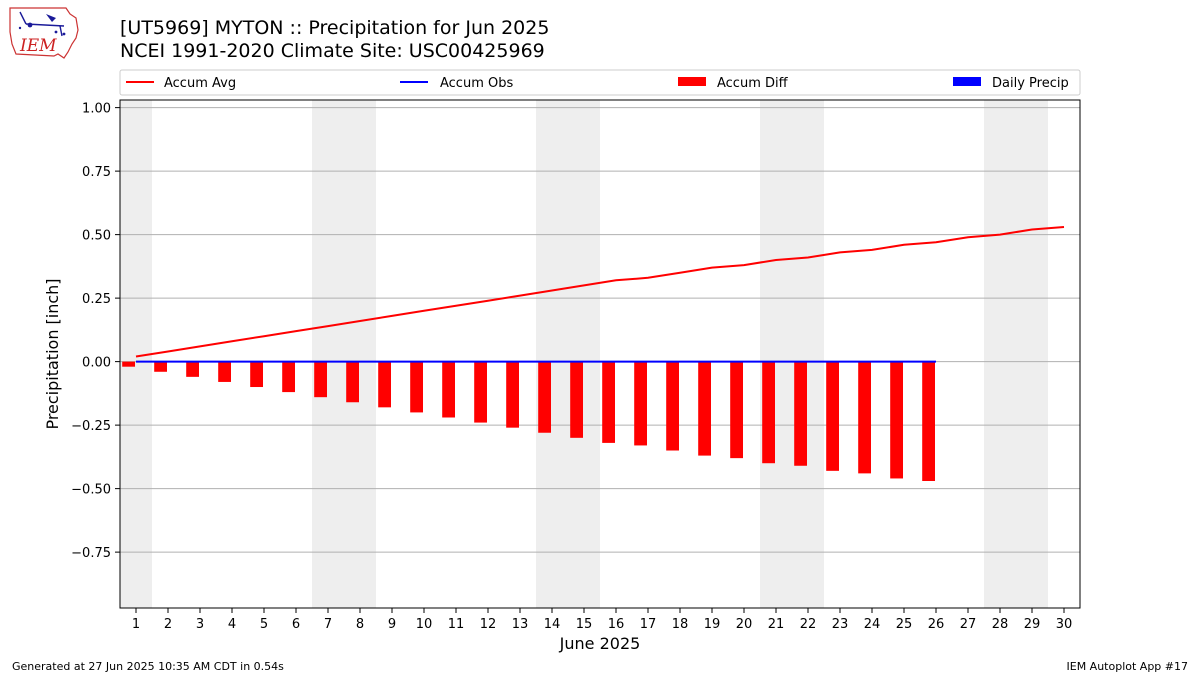 Image resolution: width=1200 pixels, height=675 pixels. What do you see at coordinates (96, 172) in the screenshot?
I see `y-tick-label: 0.75` at bounding box center [96, 172].